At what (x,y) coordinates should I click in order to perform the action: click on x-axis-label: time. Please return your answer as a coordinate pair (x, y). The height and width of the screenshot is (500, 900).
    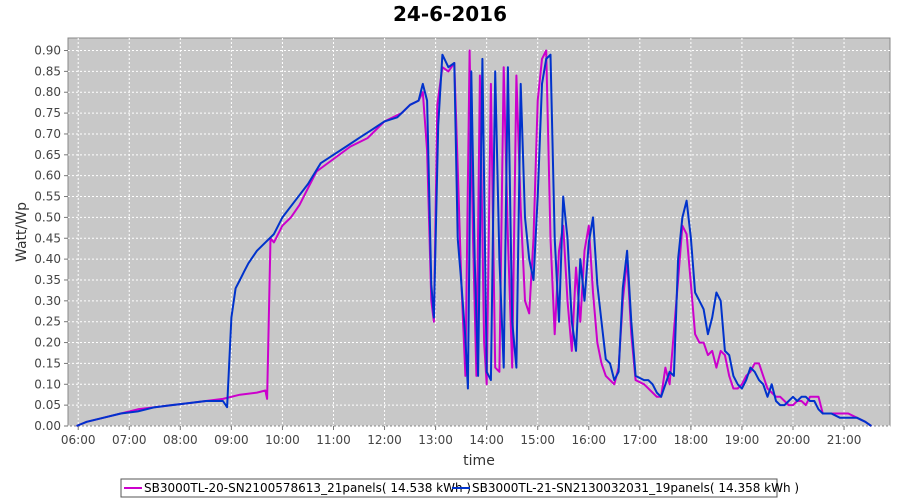
    Looking at the image, I should click on (479, 461).